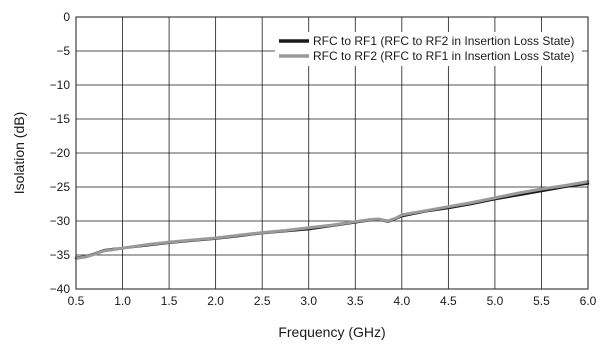 This screenshot has height=348, width=608. Describe the element at coordinates (495, 301) in the screenshot. I see `x-tick-label: 5.0` at that location.